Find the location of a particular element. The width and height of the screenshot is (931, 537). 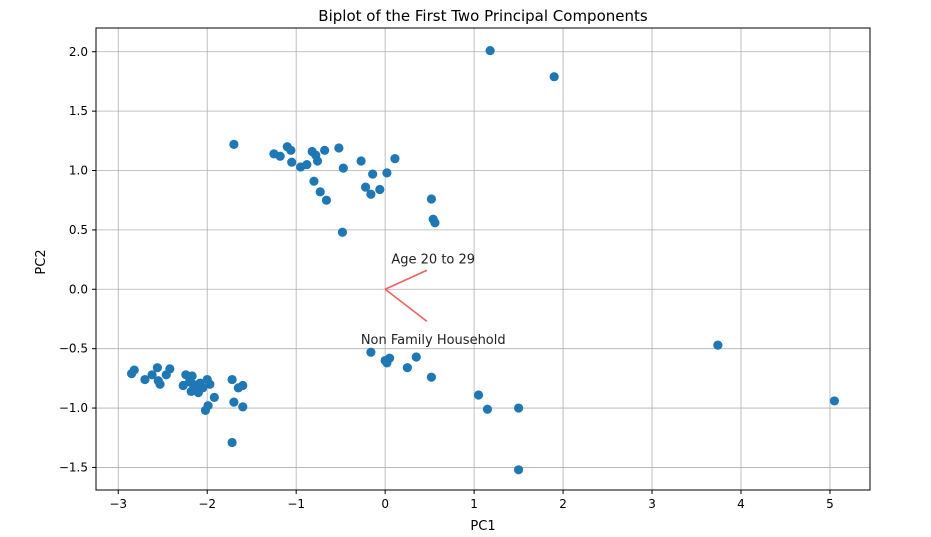

y-axis-label: PC2 is located at coordinates (41, 261).